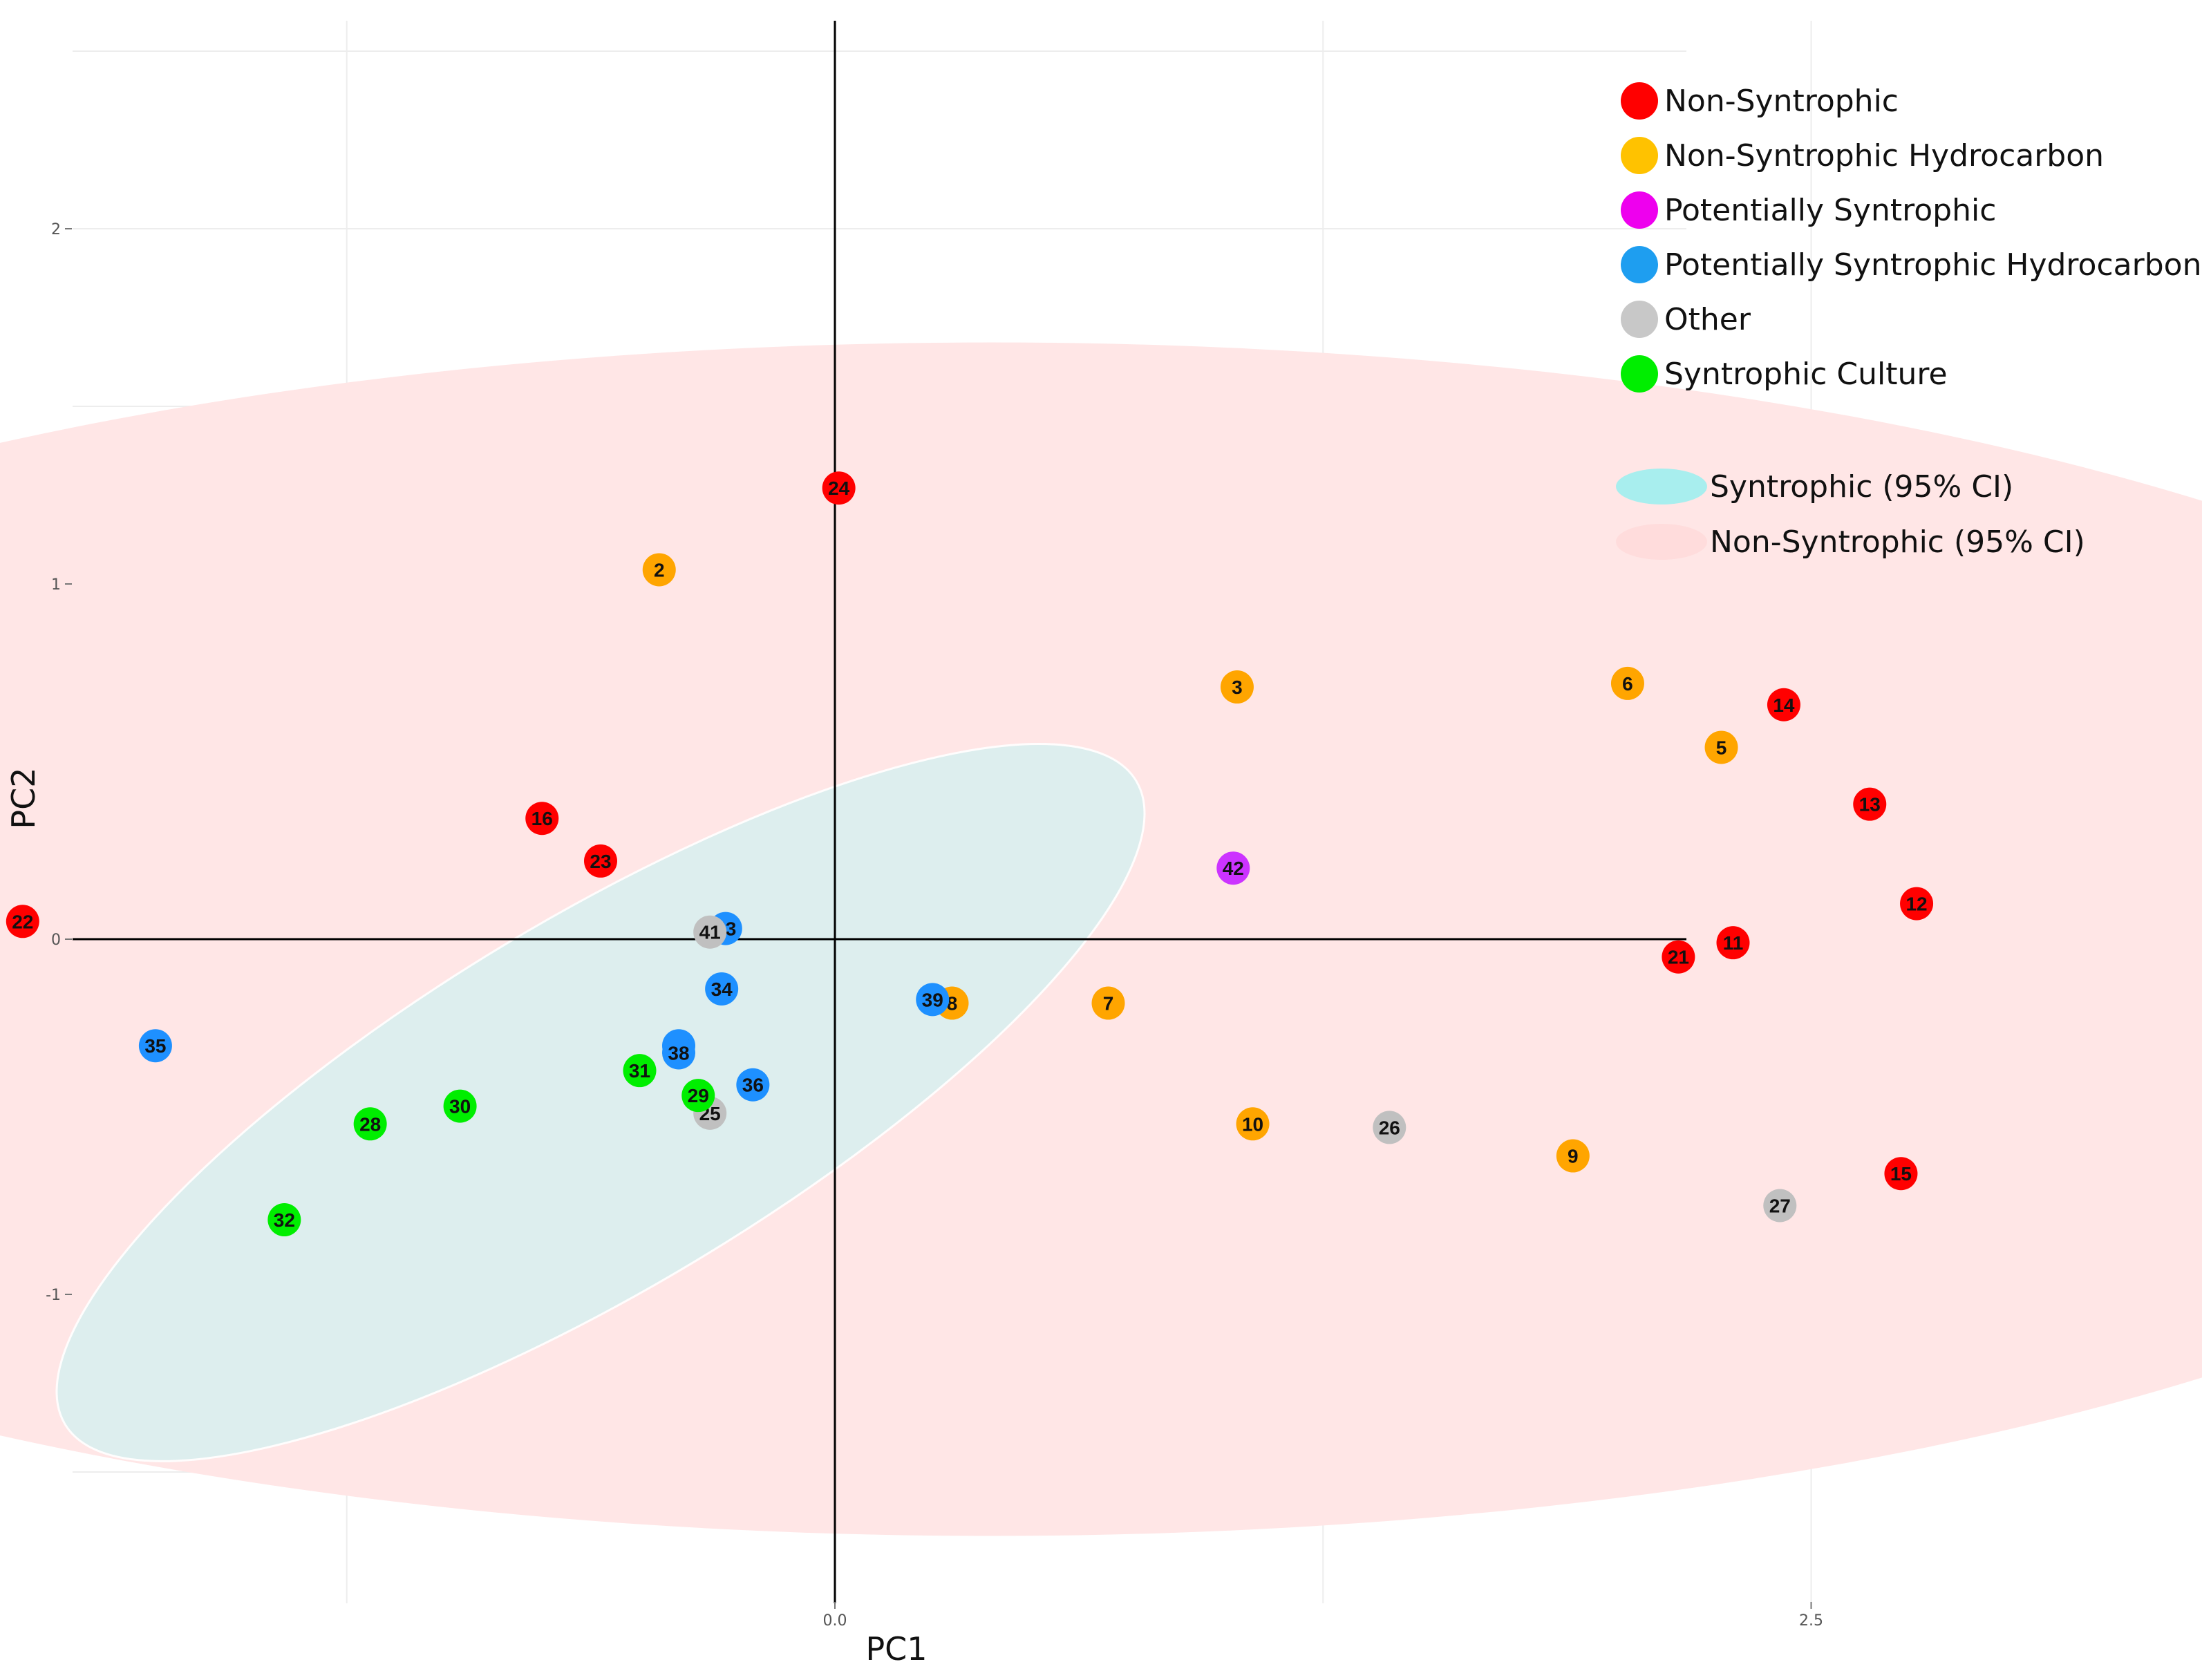 This screenshot has width=2202, height=1680. I want to click on data-point: 28, so click(370, 1124).